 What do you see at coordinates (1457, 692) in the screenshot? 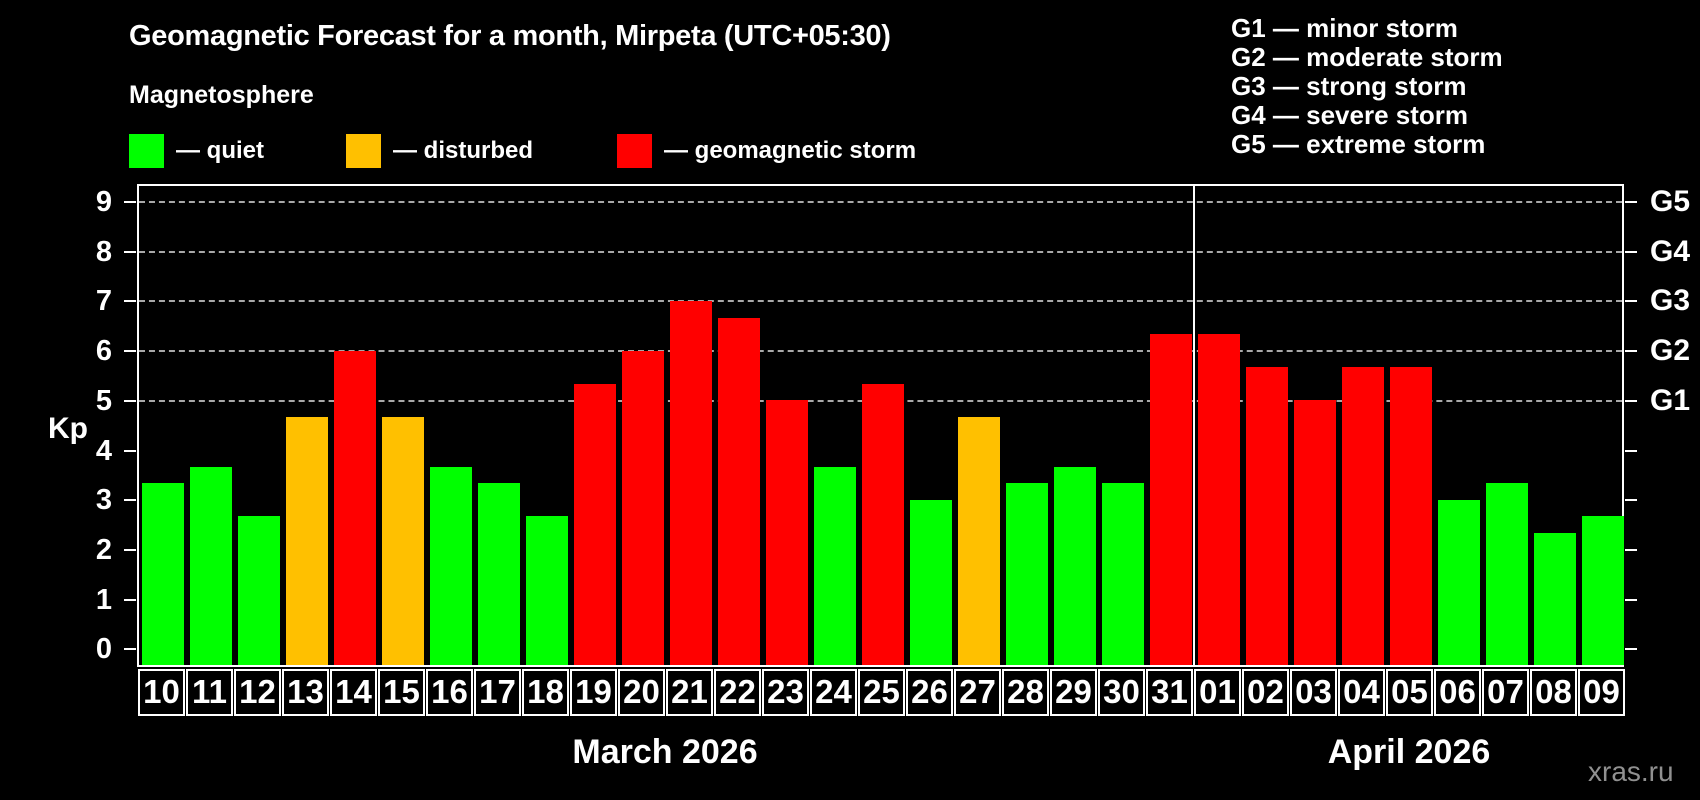
I see `day-label-box: 06` at bounding box center [1457, 692].